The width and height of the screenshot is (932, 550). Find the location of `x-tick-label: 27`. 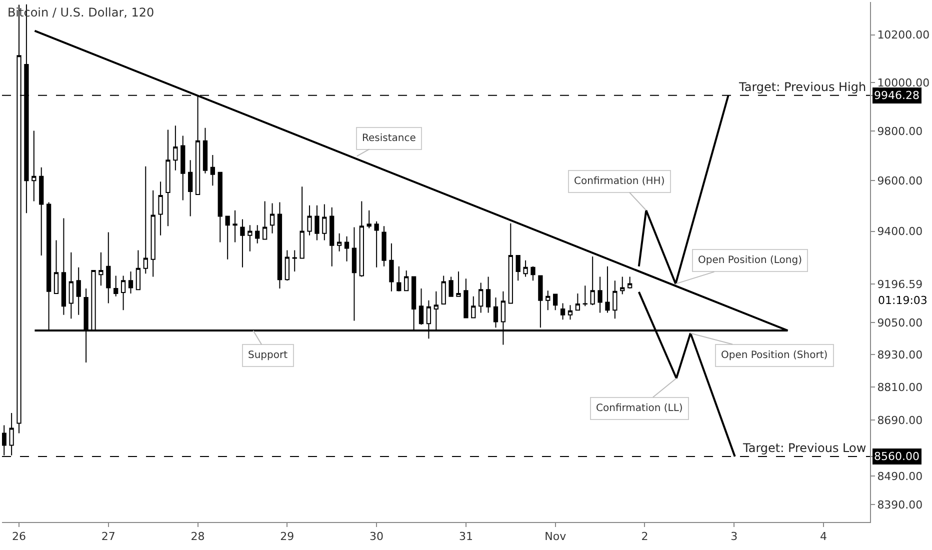

x-tick-label: 27 is located at coordinates (108, 537).